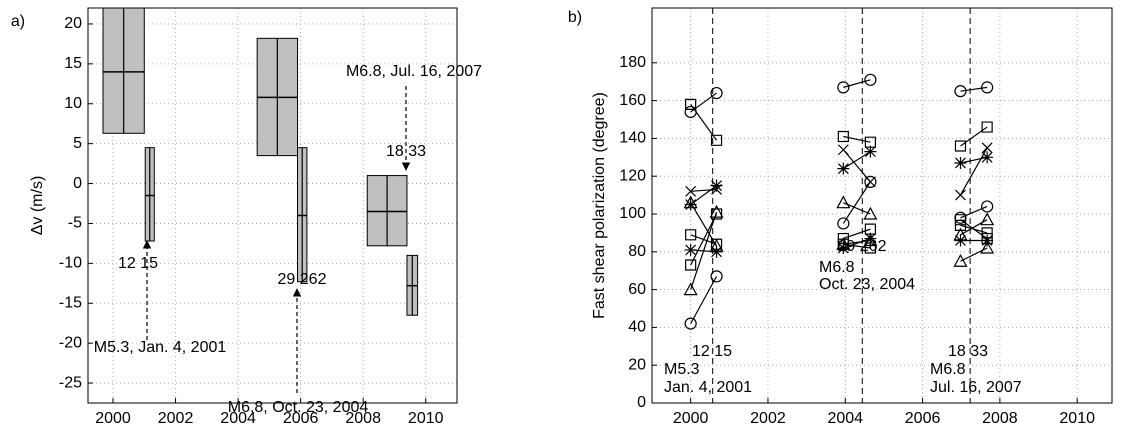 This screenshot has width=1122, height=431. Describe the element at coordinates (599, 205) in the screenshot. I see `y-axis-label: Fast shear polarization (degree)` at that location.